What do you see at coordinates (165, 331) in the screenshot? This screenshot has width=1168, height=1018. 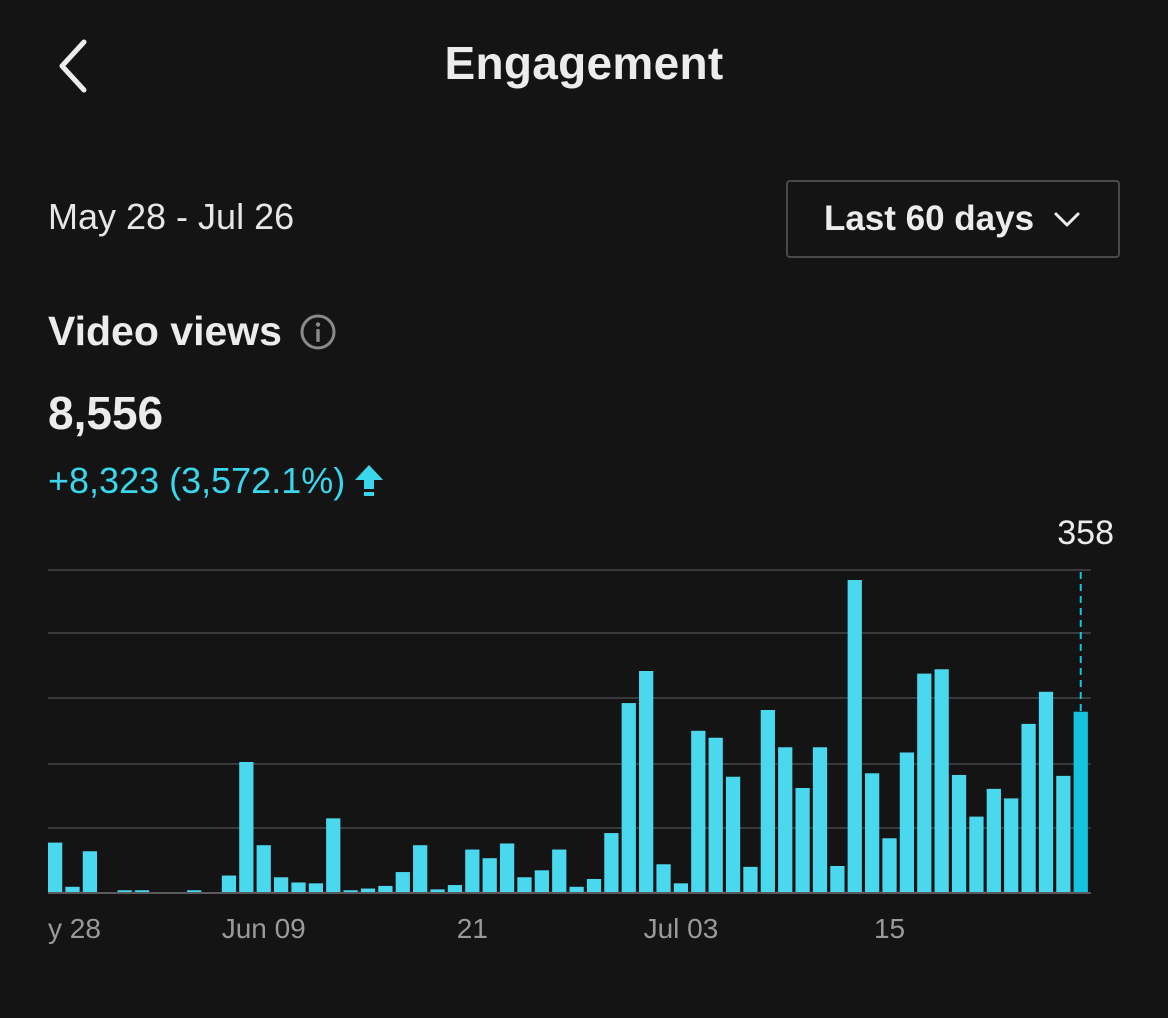 I see `metric-title-label: Video views` at bounding box center [165, 331].